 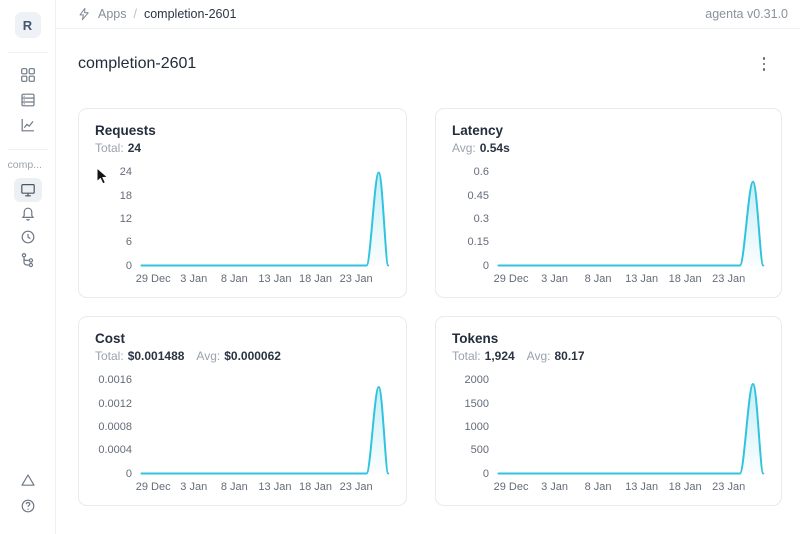 I want to click on card-stats: Total: $0.001488 Avg: $0.000062, so click(x=242, y=356).